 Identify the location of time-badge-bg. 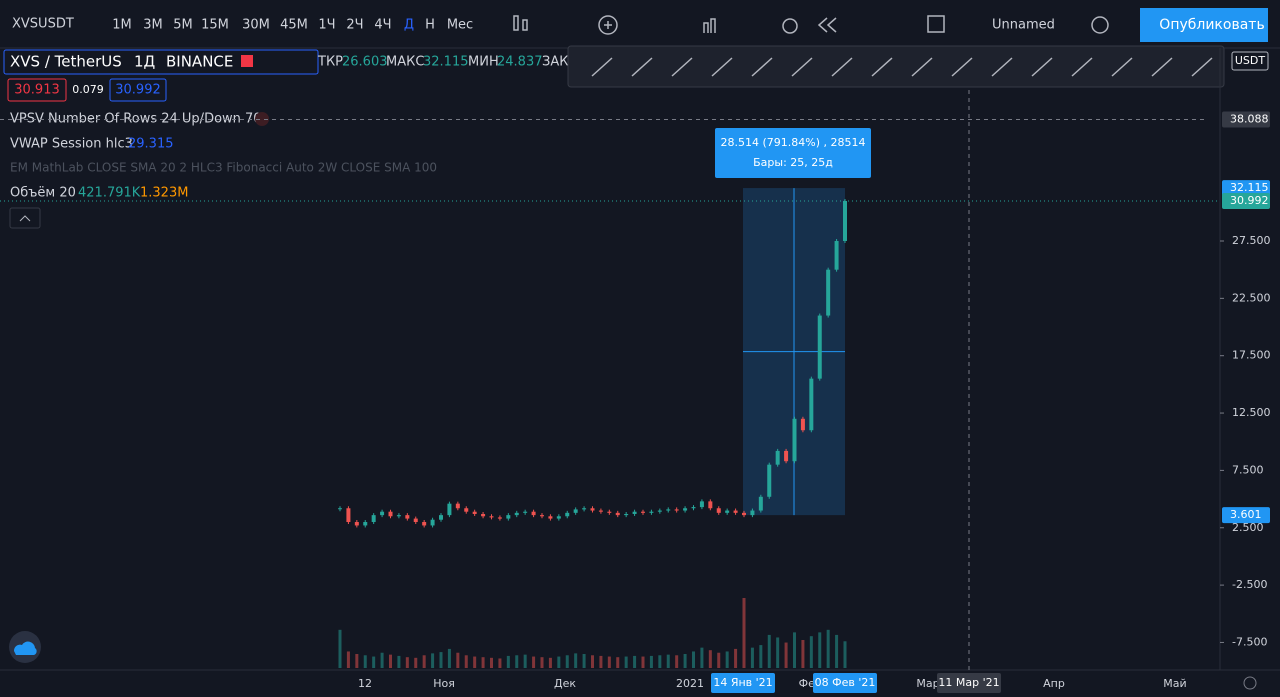
(743, 683).